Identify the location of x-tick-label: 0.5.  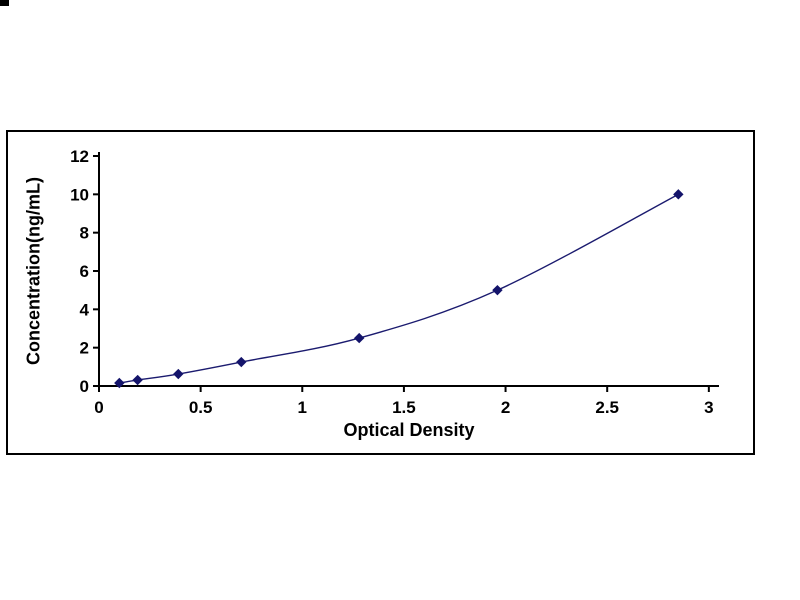
(201, 407).